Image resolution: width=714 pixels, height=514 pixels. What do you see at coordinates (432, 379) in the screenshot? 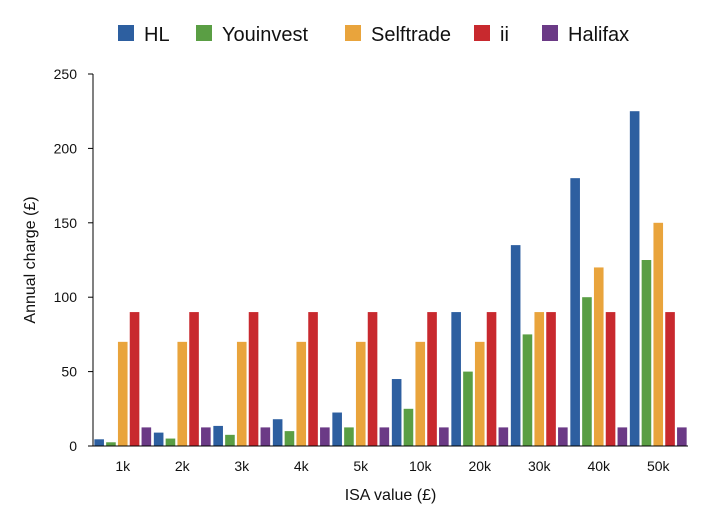
I see `bar-ii-10k` at bounding box center [432, 379].